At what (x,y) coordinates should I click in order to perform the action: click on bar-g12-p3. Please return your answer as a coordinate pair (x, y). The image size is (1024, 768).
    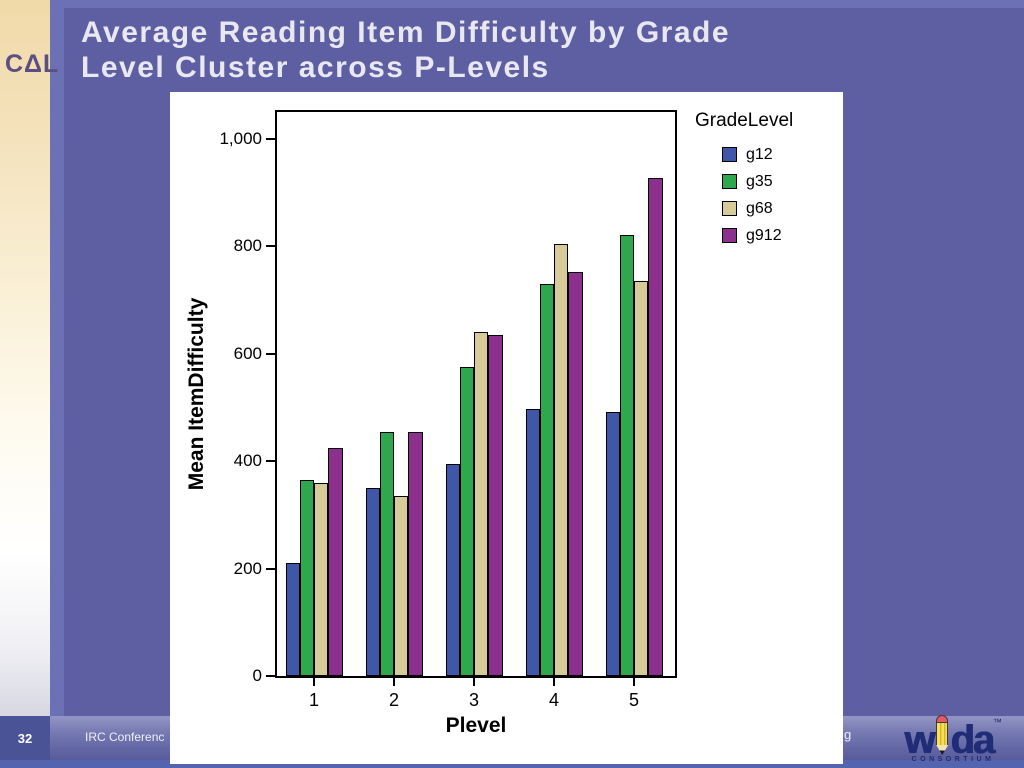
    Looking at the image, I should click on (452, 569).